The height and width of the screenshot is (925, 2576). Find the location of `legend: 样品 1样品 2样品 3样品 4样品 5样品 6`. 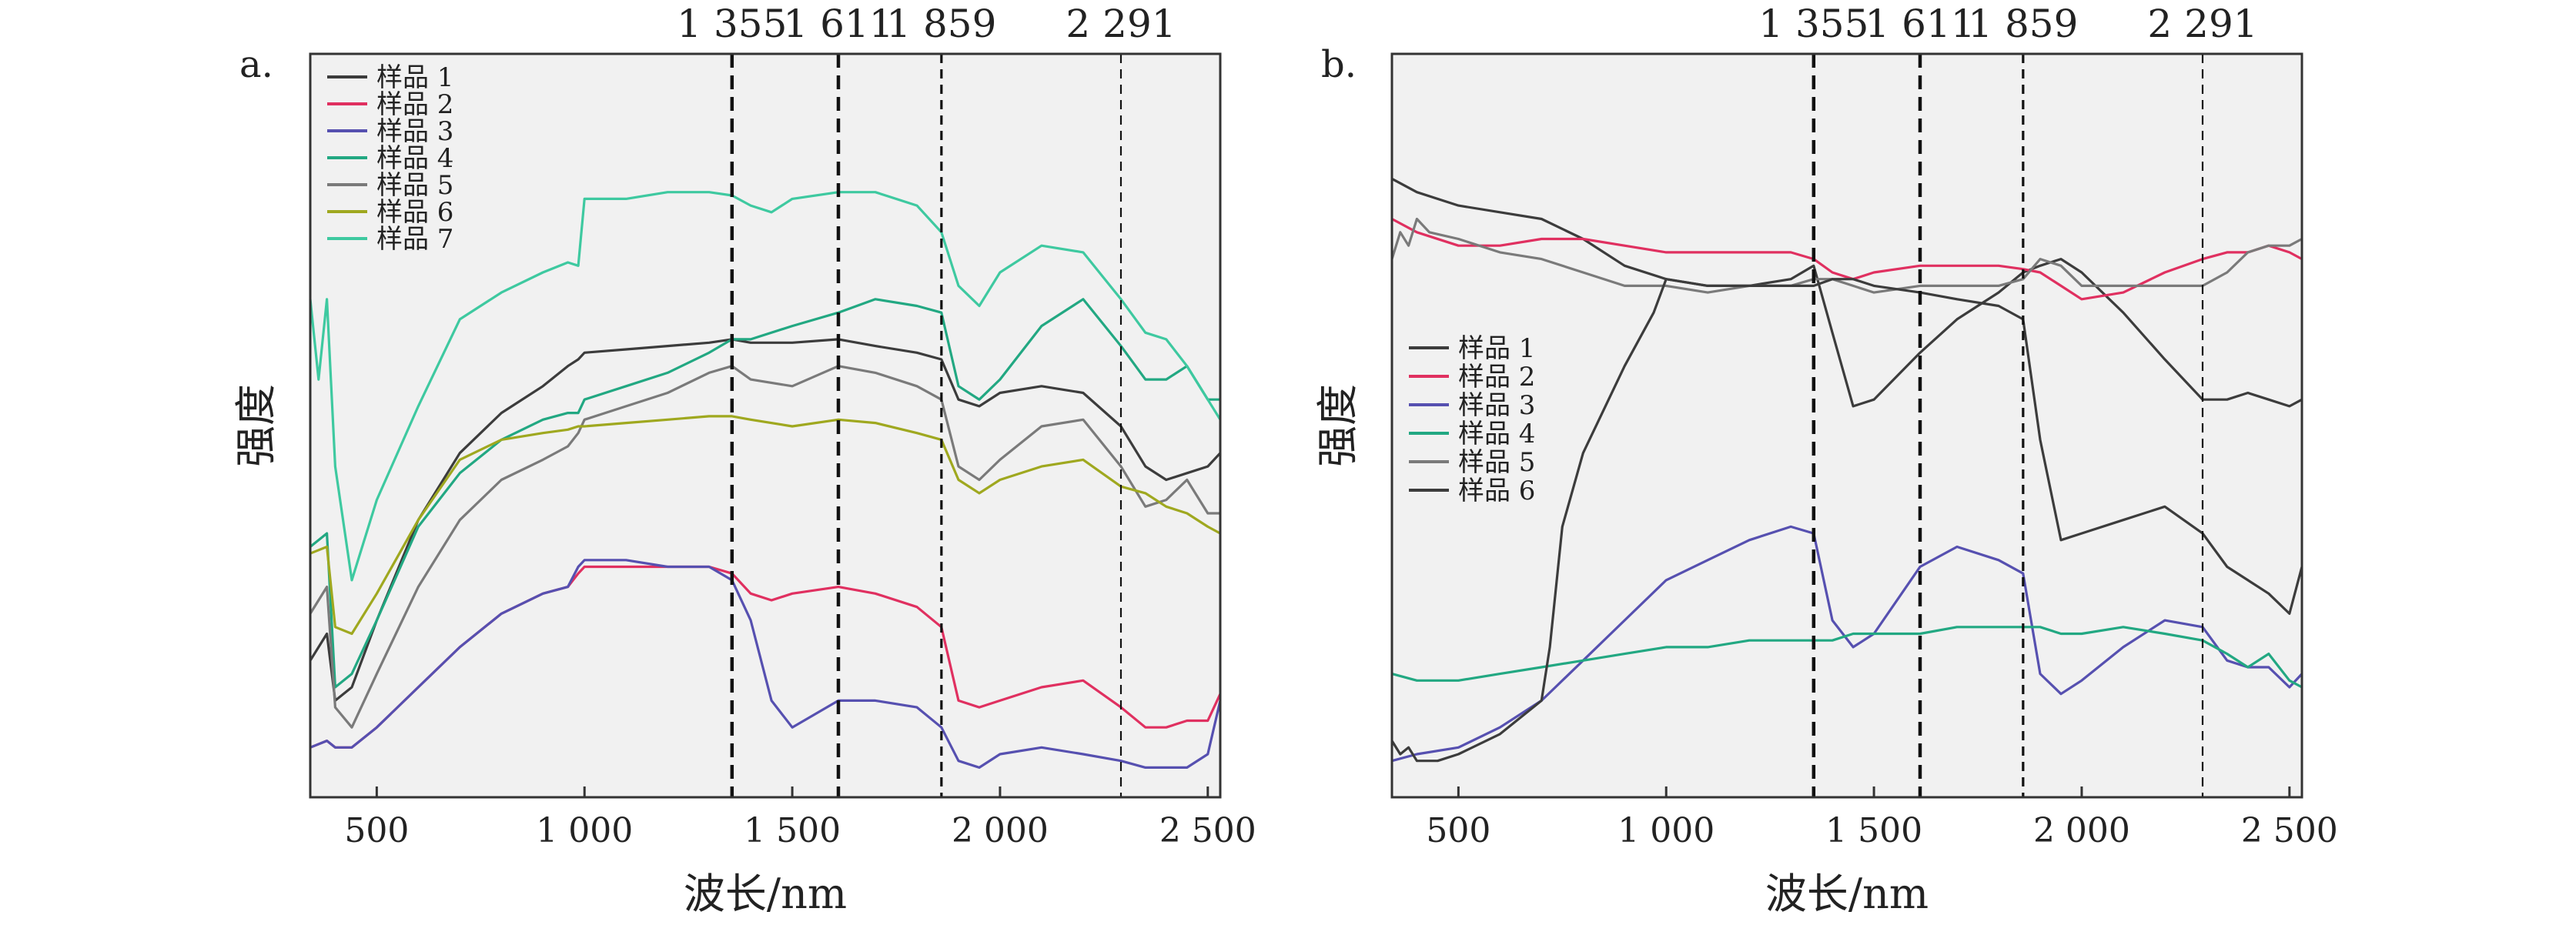

legend: 样品 1样品 2样品 3样品 4样品 5样品 6 is located at coordinates (1472, 419).